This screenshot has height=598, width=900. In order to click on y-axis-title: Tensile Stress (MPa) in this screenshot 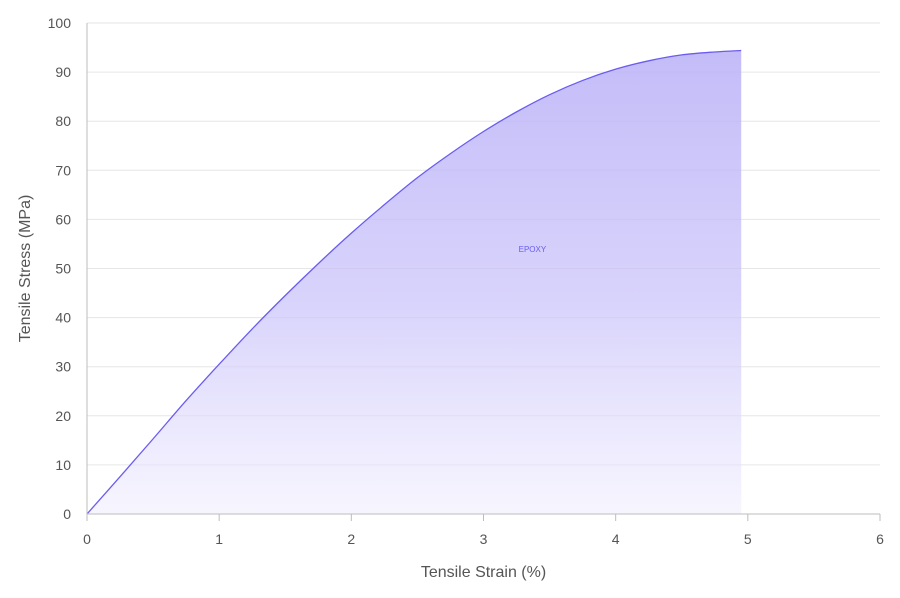, I will do `click(25, 269)`.